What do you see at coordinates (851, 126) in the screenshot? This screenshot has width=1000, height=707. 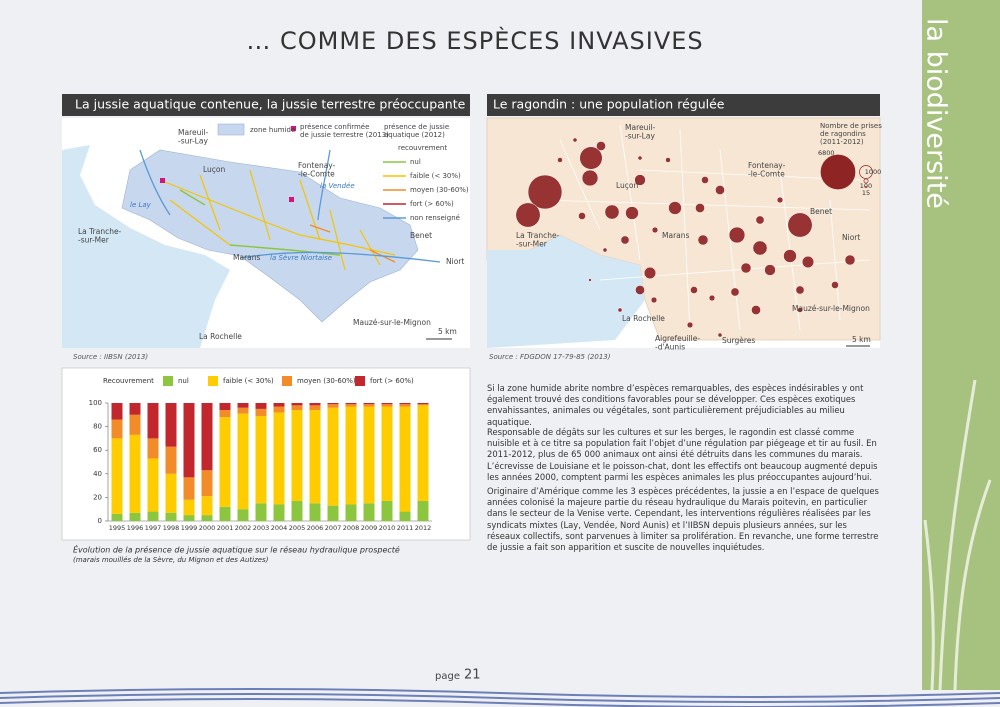 I see `map-label: Nombre de prises` at bounding box center [851, 126].